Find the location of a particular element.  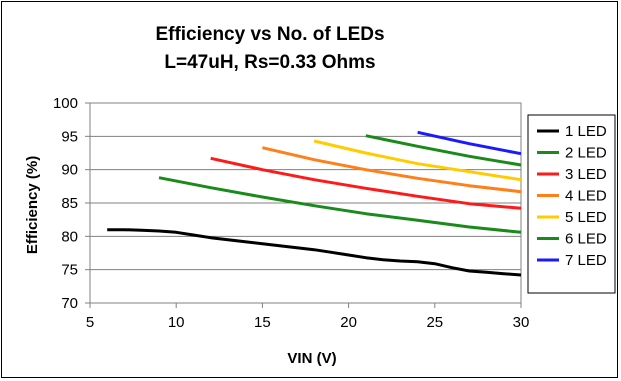

series-line-3-led is located at coordinates (366, 183).